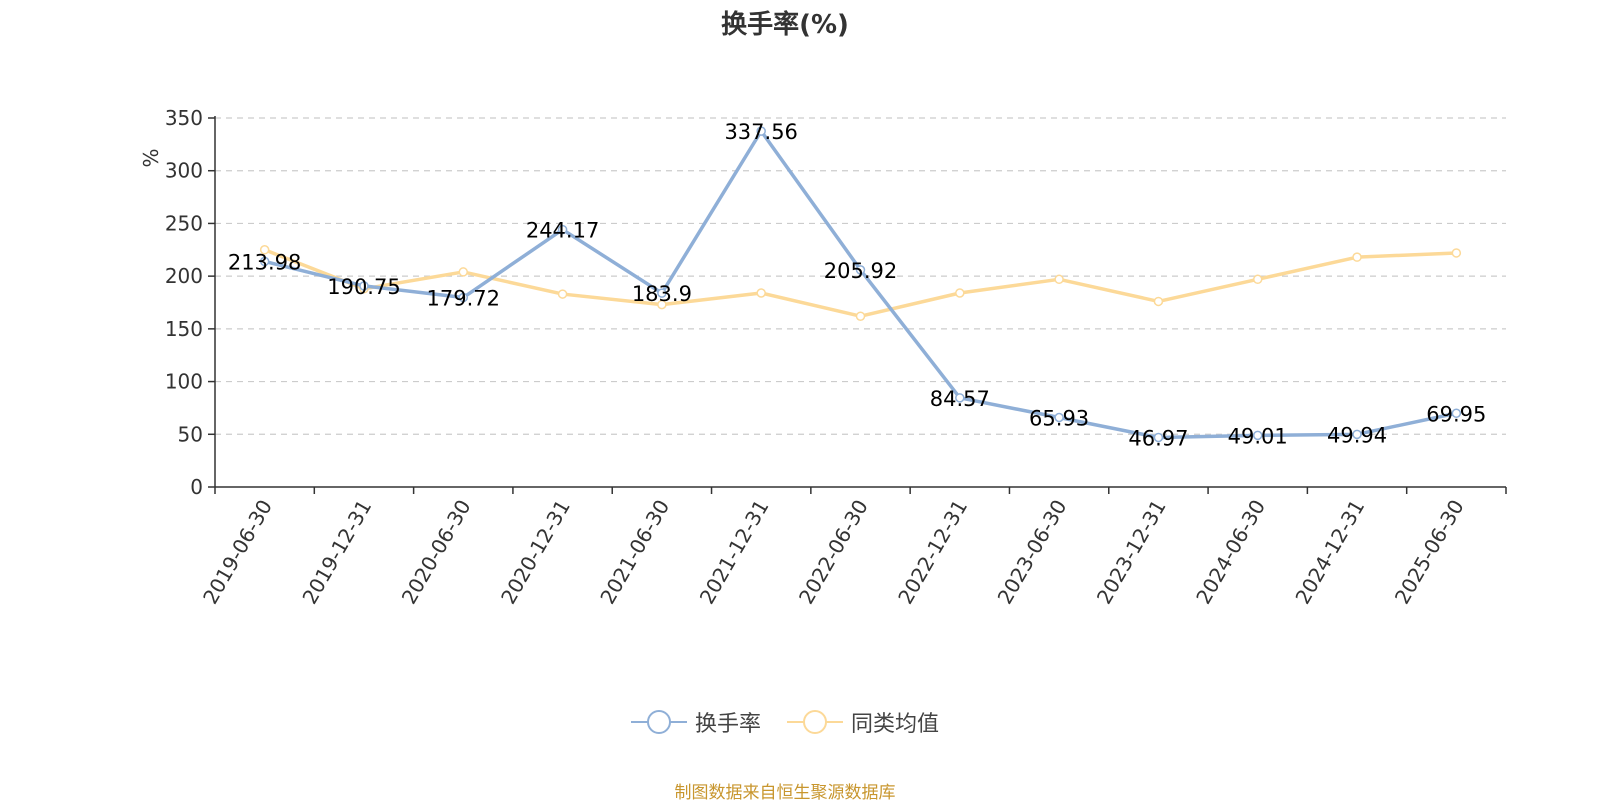  What do you see at coordinates (785, 25) in the screenshot?
I see `chart-title: 换手率(%)` at bounding box center [785, 25].